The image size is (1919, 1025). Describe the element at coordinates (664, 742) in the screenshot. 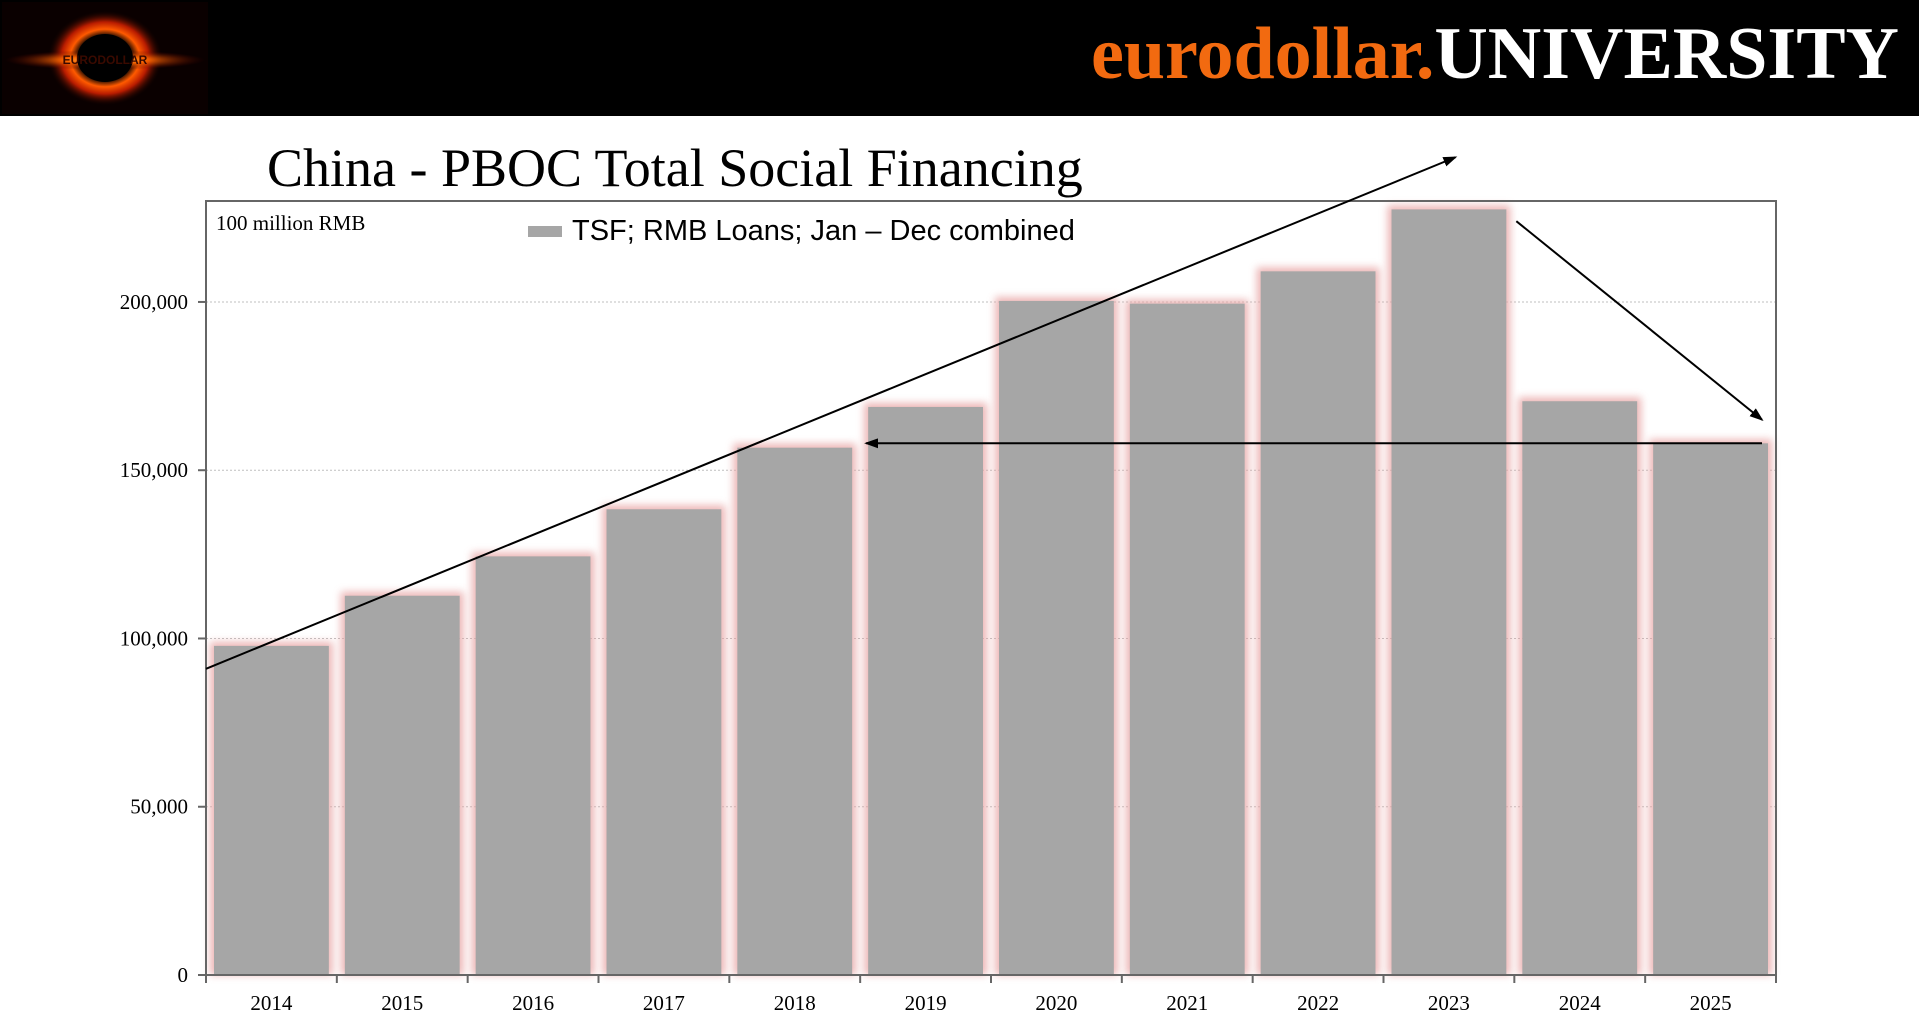

I see `bar-2017` at that location.